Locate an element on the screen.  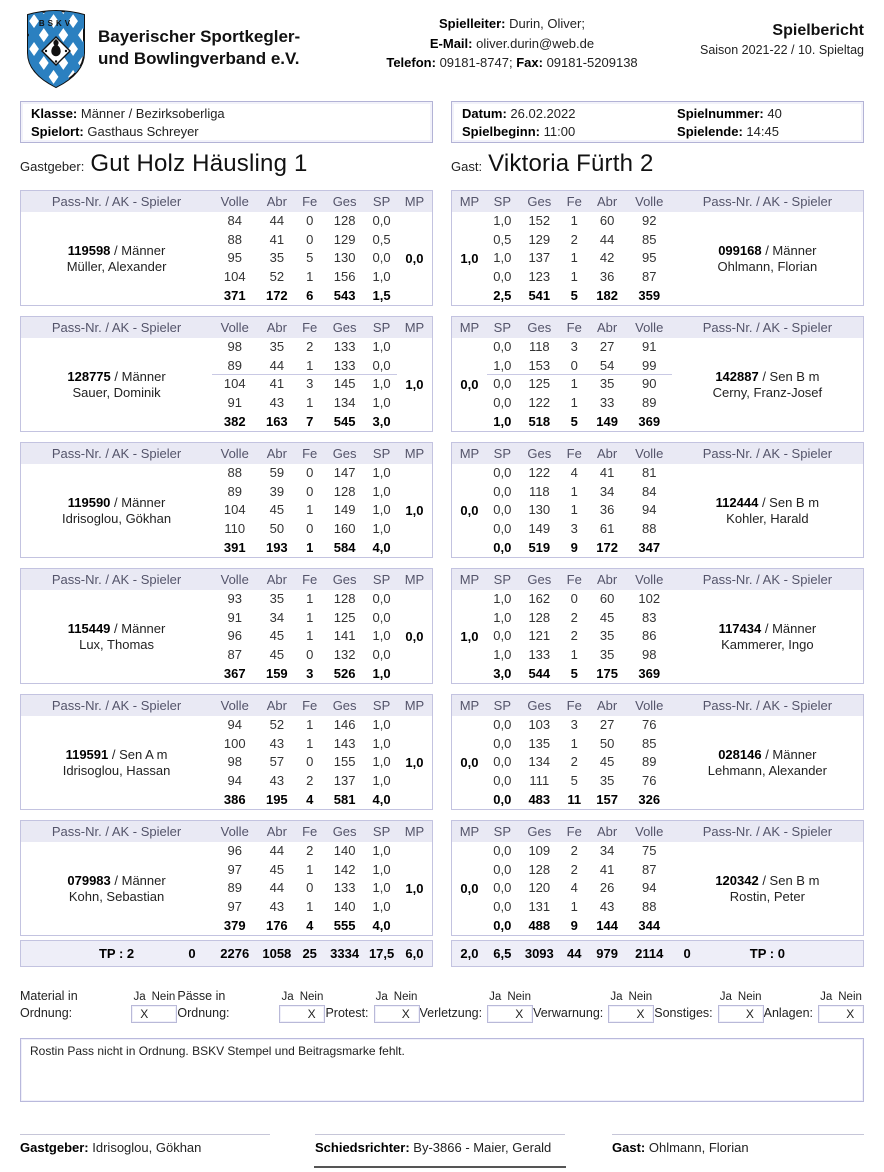
player-identity-right: 112444 / Sen B m Kohler, Harald is located at coordinates (767, 510).